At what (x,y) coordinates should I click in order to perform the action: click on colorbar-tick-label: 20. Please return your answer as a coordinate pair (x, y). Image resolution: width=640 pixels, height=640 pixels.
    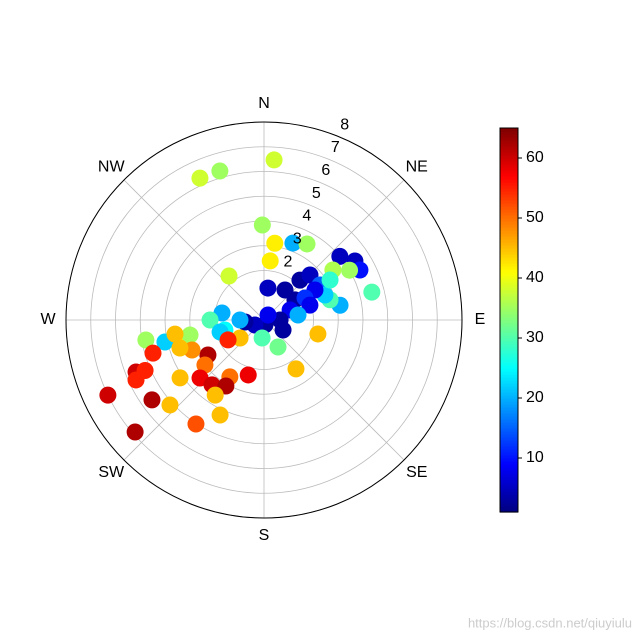
    Looking at the image, I should click on (535, 397).